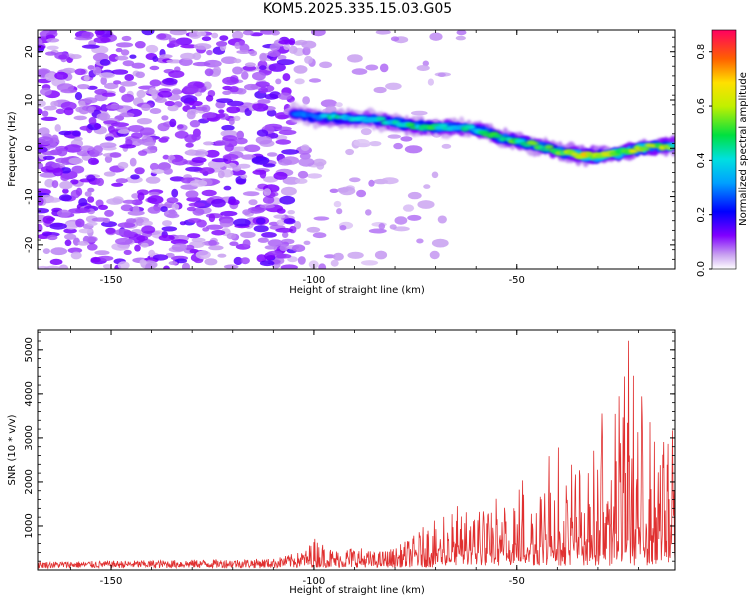  I want to click on x-tick-label: -150, so click(111, 581).